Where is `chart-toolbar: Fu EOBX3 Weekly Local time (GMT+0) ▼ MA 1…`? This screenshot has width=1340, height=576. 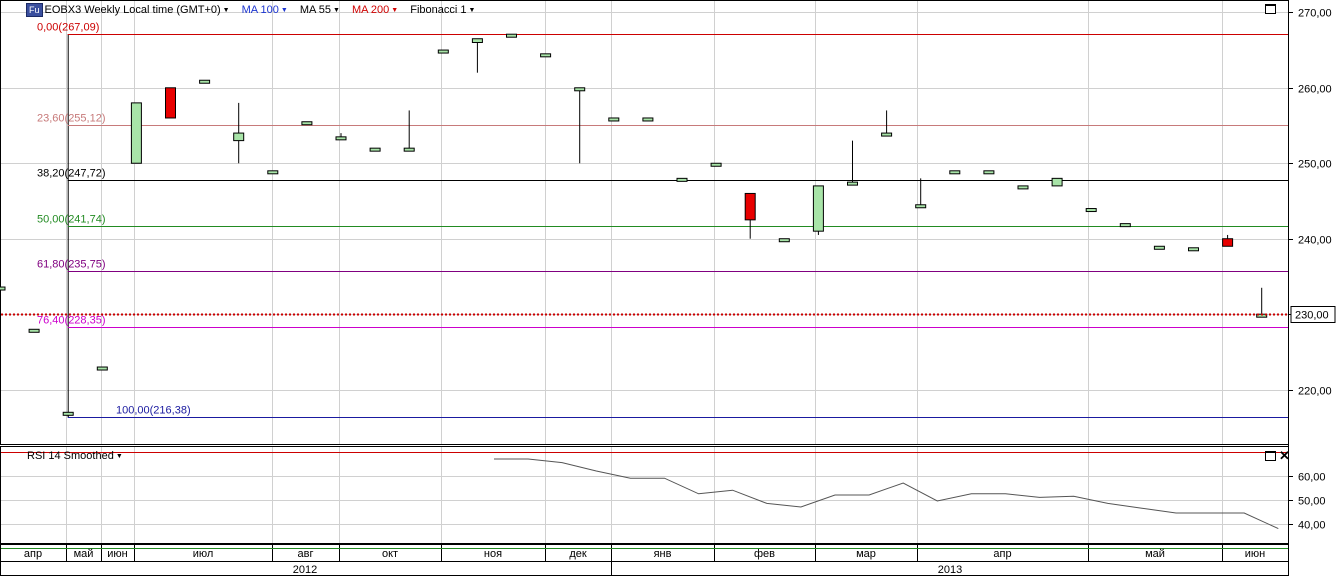 chart-toolbar: Fu EOBX3 Weekly Local time (GMT+0) ▼ MA 1… is located at coordinates (256, 10).